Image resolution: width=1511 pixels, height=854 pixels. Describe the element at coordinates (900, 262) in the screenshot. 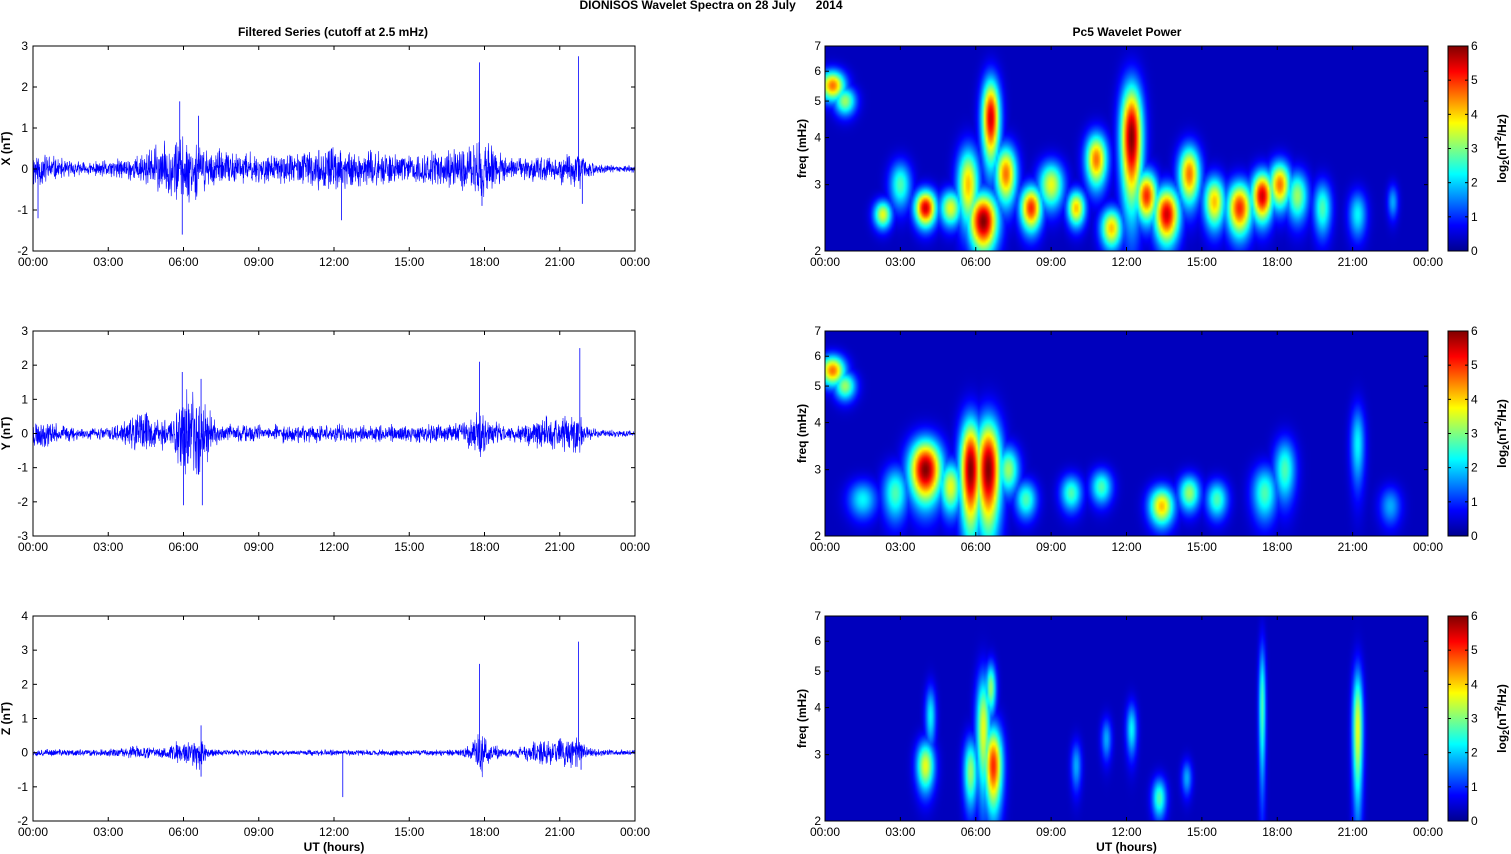

I see `wx-xtick-label: 03:00` at that location.